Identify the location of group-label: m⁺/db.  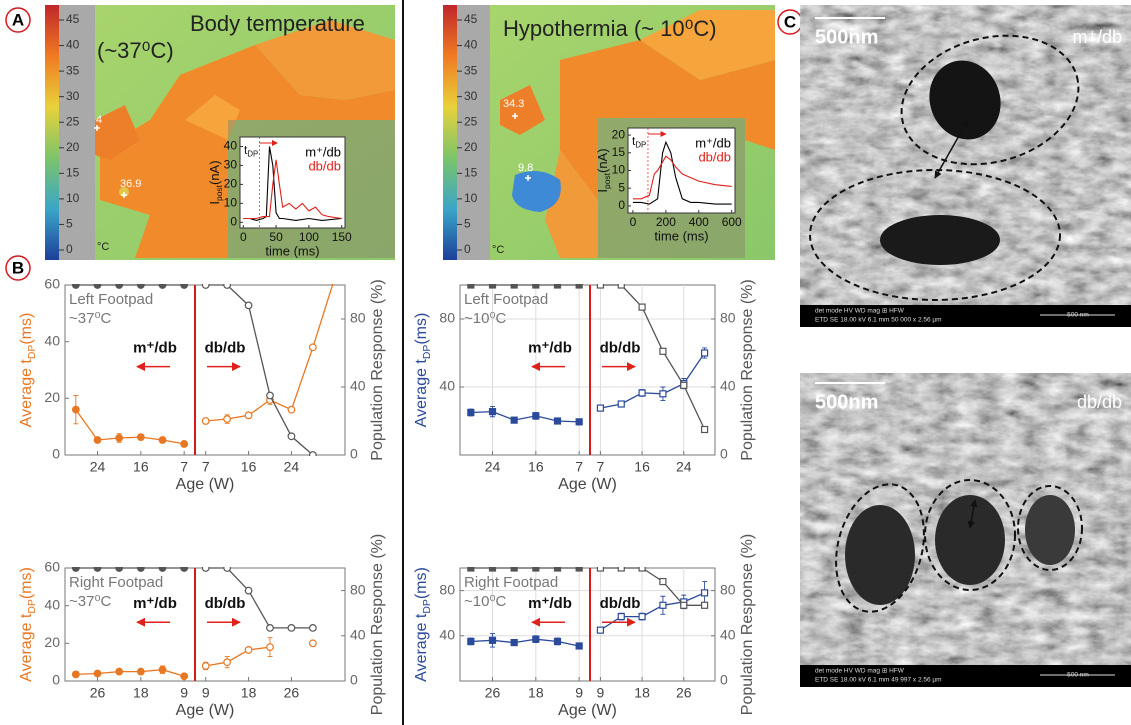
(155, 348).